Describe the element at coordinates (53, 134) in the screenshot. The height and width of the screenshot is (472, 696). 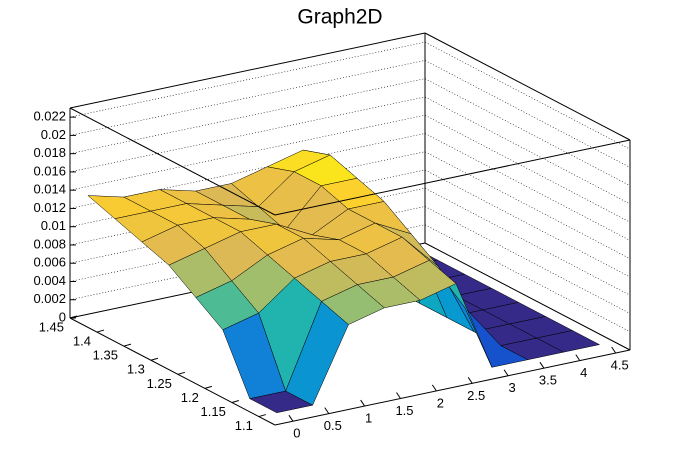
I see `z-tick-label: 0.02` at that location.